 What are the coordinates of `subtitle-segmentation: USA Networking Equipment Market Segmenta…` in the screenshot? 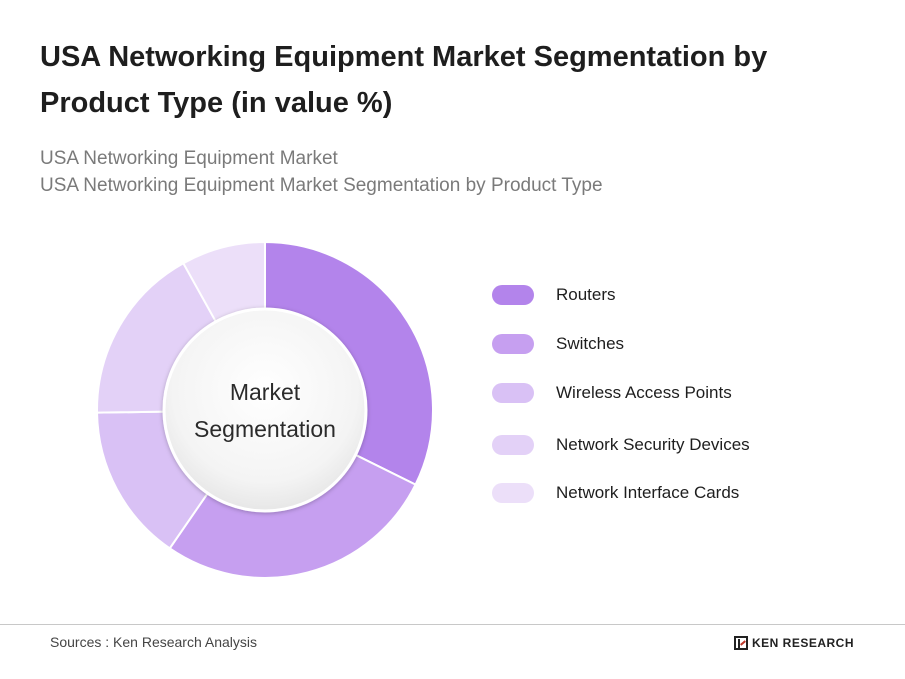 It's located at (321, 185).